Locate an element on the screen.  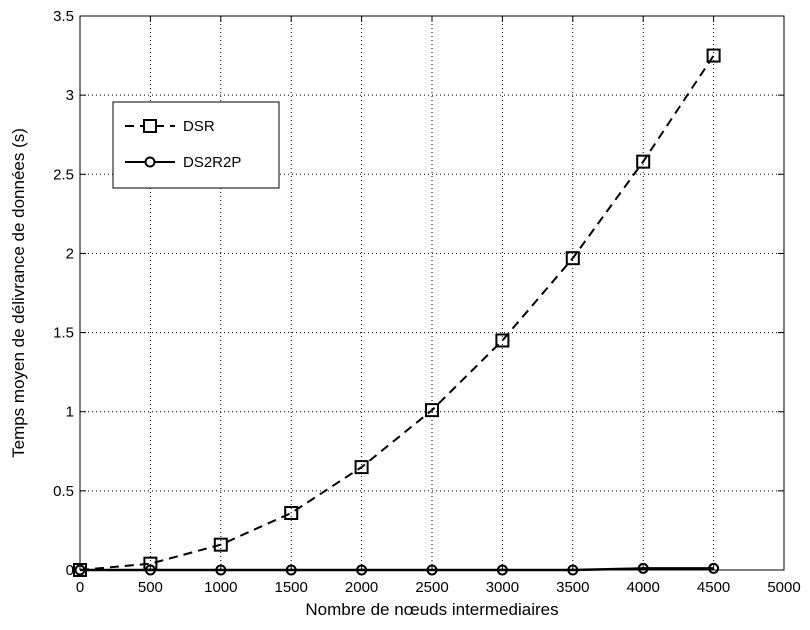
x-tick-label: 500 is located at coordinates (150, 587).